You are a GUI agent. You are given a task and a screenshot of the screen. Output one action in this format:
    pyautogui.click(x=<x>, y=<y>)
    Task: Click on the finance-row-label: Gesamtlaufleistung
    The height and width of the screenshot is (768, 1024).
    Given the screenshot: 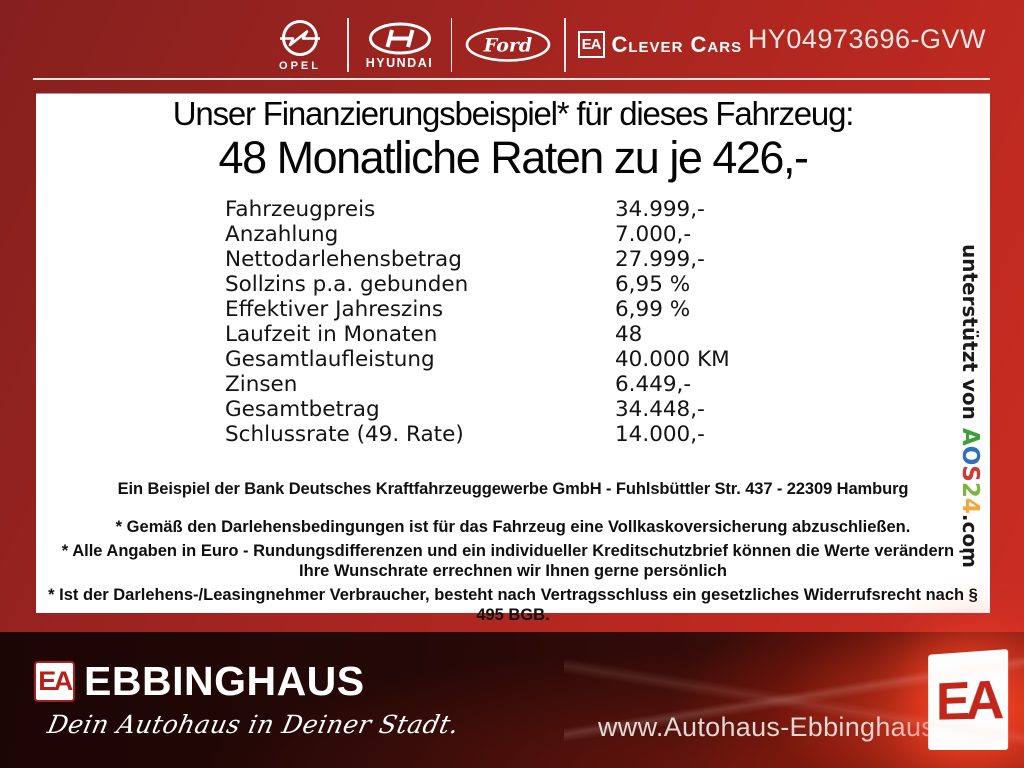 What is the action you would take?
    pyautogui.click(x=330, y=359)
    